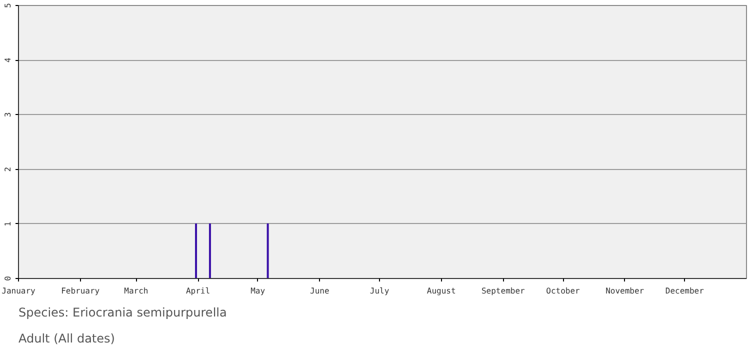 This screenshot has height=350, width=755. I want to click on x-tick-label: June, so click(320, 291).